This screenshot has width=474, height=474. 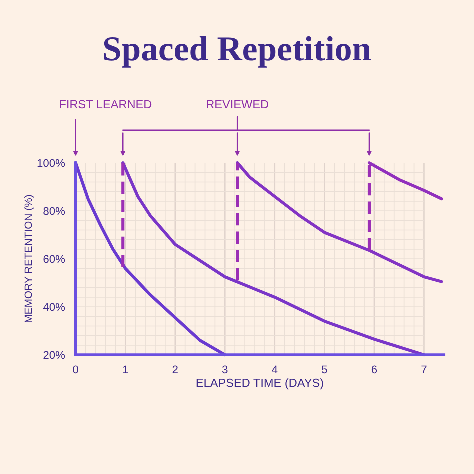 I want to click on x-tick-label: 3, so click(x=225, y=370).